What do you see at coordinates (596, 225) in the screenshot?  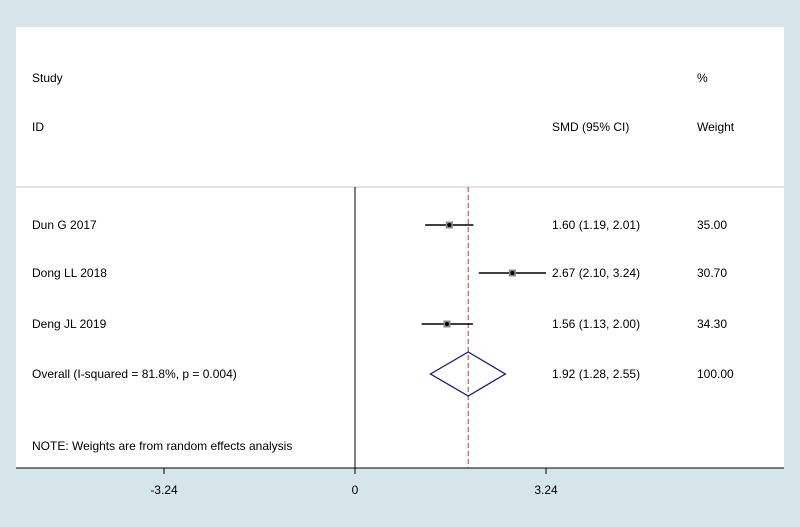 I see `effect-ci-text: 1.60 (1.19, 2.01)` at bounding box center [596, 225].